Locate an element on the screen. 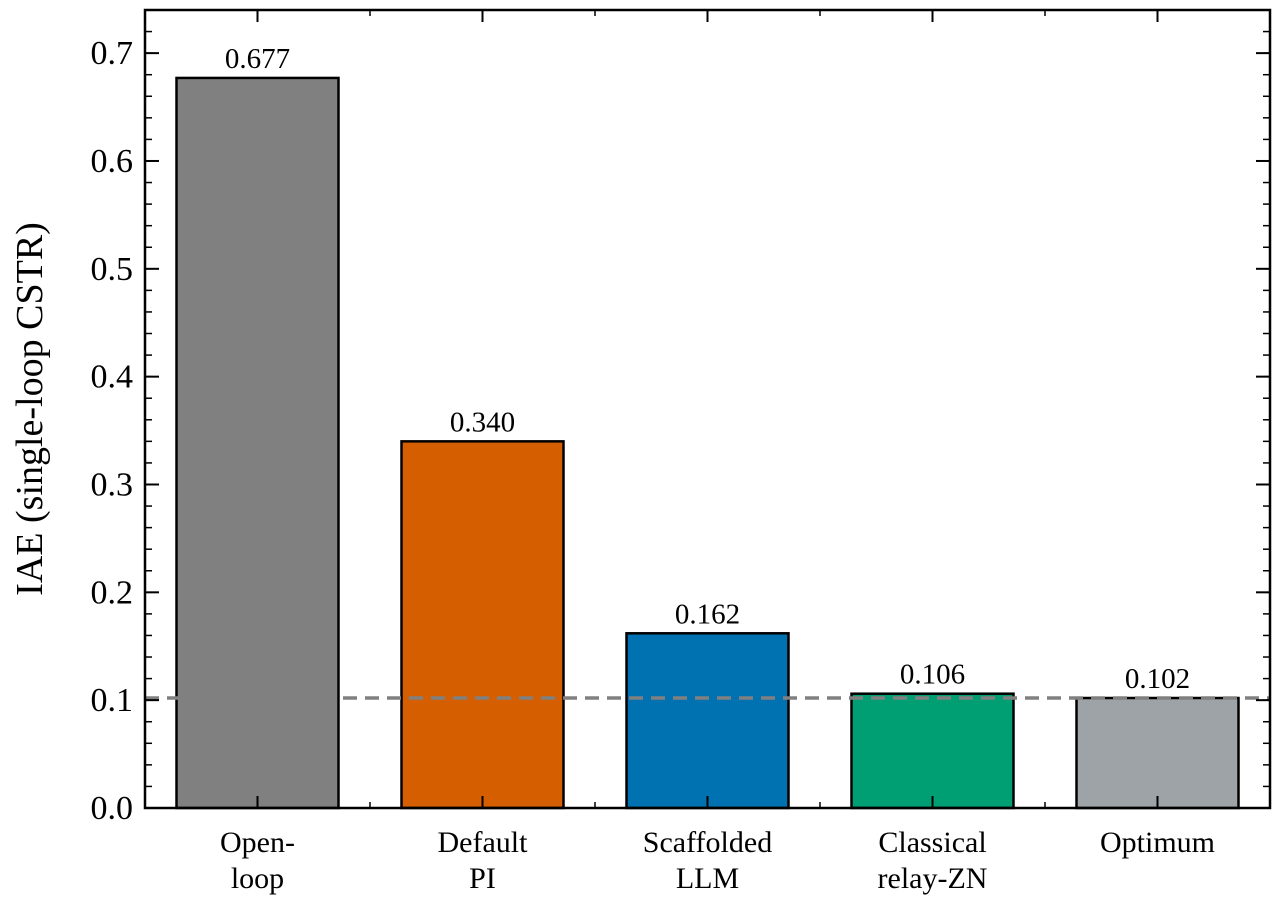 The image size is (1280, 906). data-label-1: 0.340 is located at coordinates (482, 422).